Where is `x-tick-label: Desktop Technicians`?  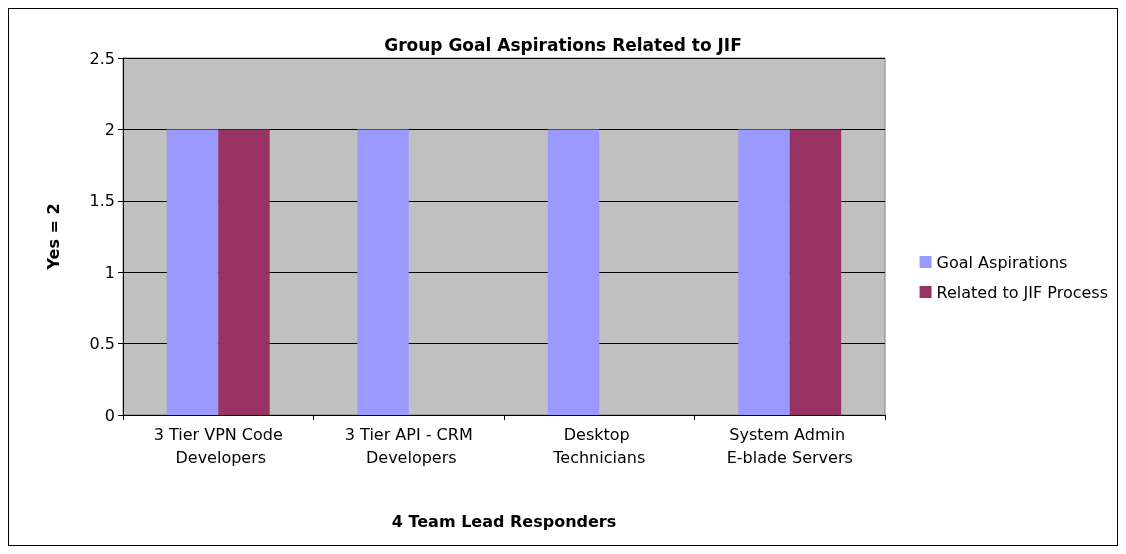
x-tick-label: Desktop Technicians is located at coordinates (599, 446).